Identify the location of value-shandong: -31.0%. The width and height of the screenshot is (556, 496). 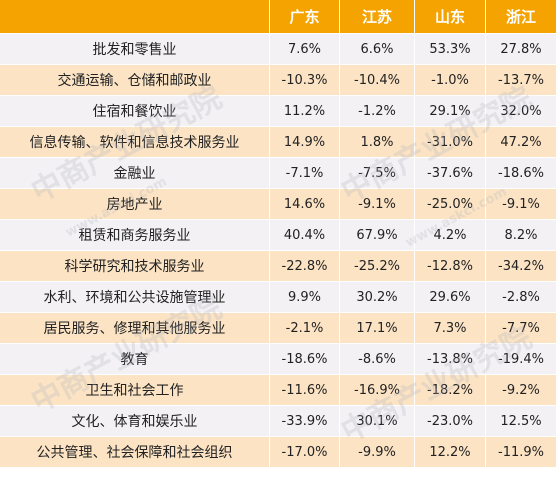
(450, 142).